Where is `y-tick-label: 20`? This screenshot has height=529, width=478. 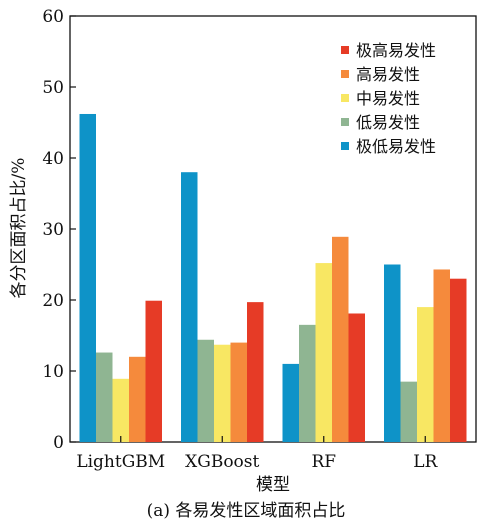
y-tick-label: 20 is located at coordinates (53, 301).